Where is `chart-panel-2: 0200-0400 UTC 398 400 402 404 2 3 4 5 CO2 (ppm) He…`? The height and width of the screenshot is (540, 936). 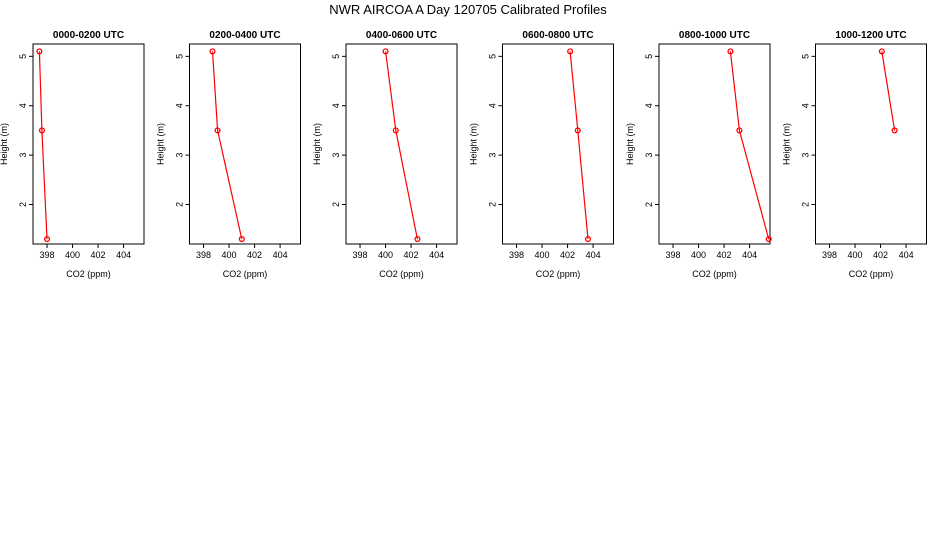 chart-panel-2: 0200-0400 UTC 398 400 402 404 2 3 4 5 CO2 (ppm) He… is located at coordinates (228, 154).